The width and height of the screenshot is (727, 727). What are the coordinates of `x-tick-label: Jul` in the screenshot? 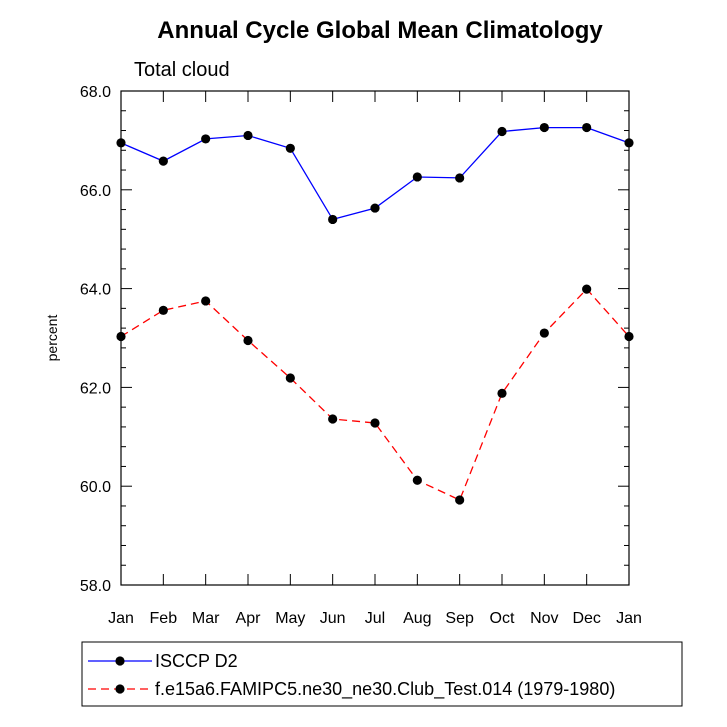 It's located at (375, 618).